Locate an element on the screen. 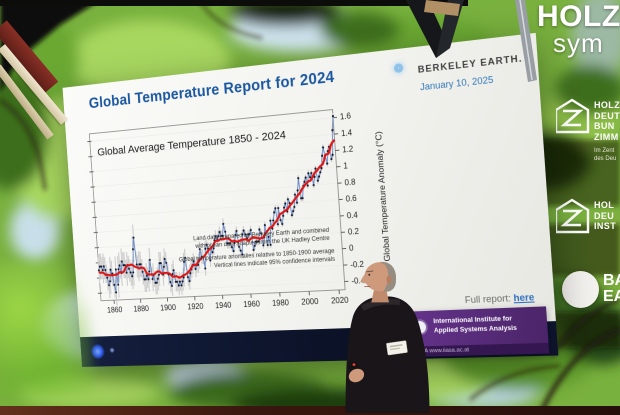 This screenshot has width=620, height=415. svg-text: 1 is located at coordinates (345, 166).